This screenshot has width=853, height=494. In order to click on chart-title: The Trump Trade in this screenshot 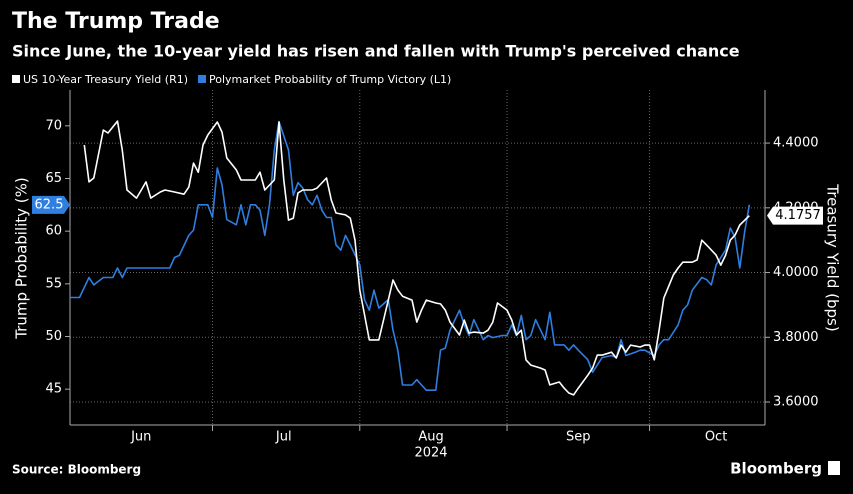, I will do `click(116, 21)`.